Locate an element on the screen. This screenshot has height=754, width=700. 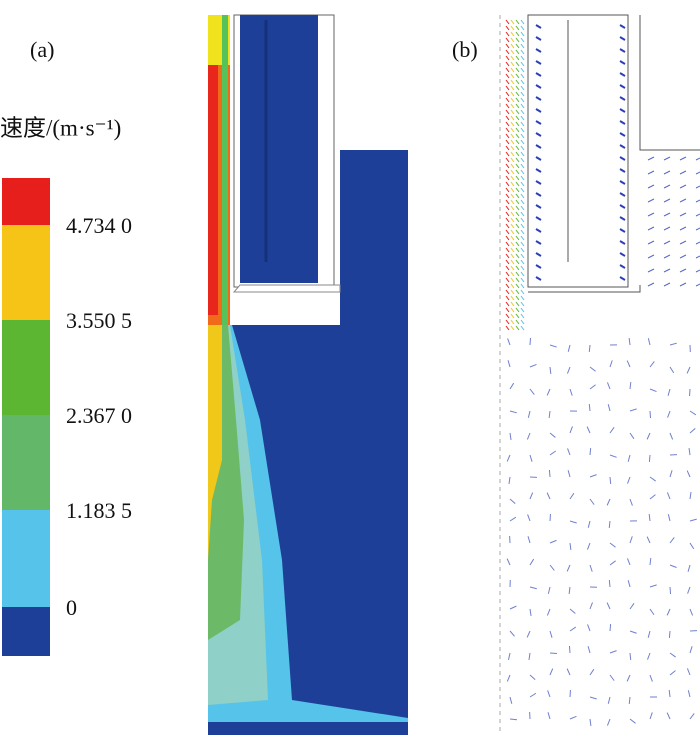
tube-lip is located at coordinates (286, 288).